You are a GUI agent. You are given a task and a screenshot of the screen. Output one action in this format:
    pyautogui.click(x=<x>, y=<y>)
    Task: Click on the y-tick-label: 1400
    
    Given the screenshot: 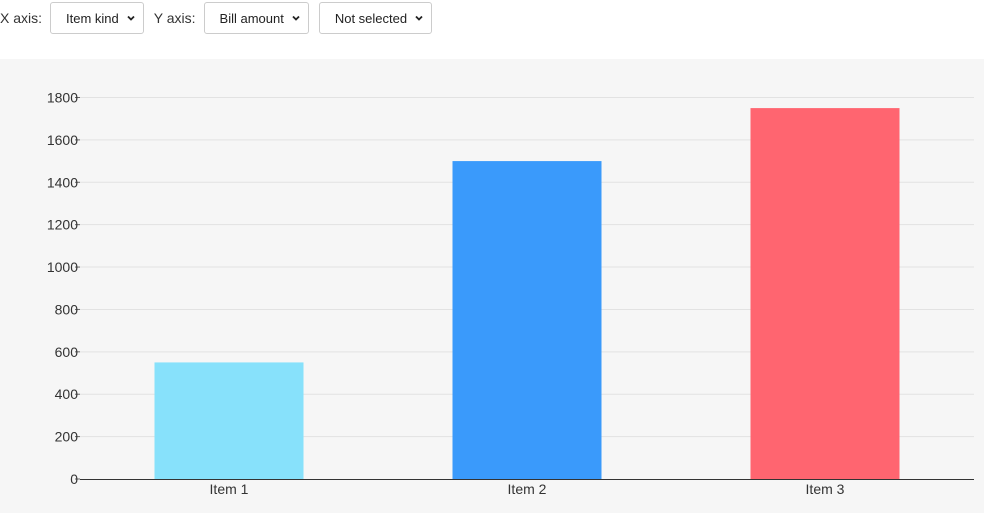 What is the action you would take?
    pyautogui.click(x=62, y=182)
    